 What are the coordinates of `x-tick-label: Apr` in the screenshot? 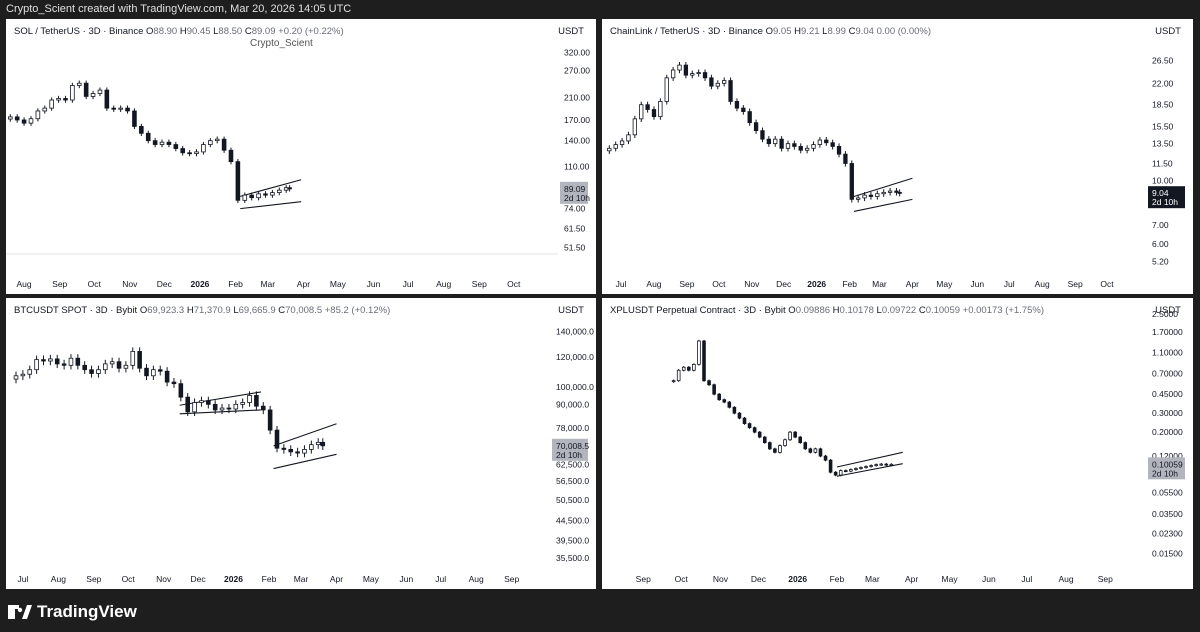 It's located at (911, 579).